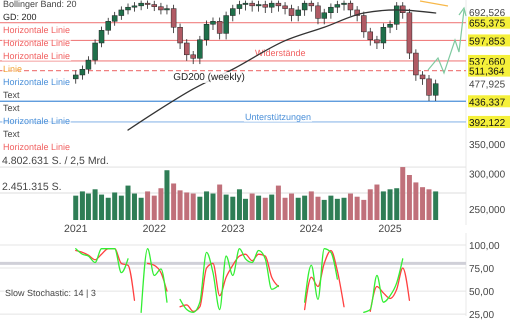 The width and height of the screenshot is (510, 320). What do you see at coordinates (487, 14) in the screenshot?
I see `y-tick-label: 692,526` at bounding box center [487, 14].